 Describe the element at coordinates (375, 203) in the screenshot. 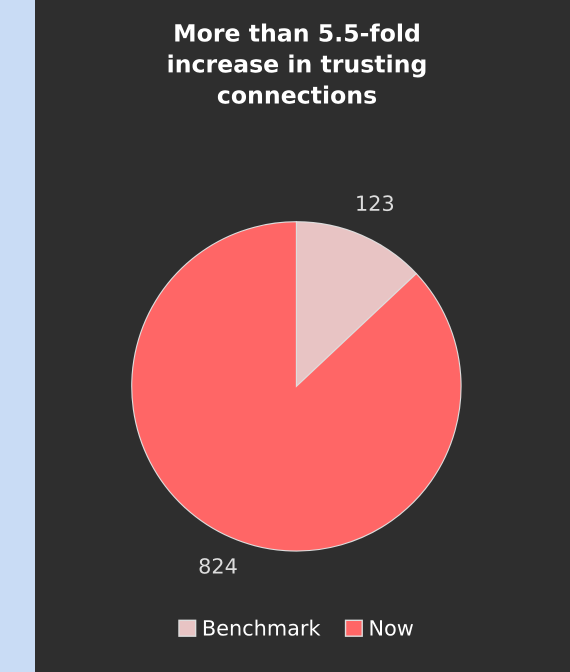

I see `data-label: 123` at that location.